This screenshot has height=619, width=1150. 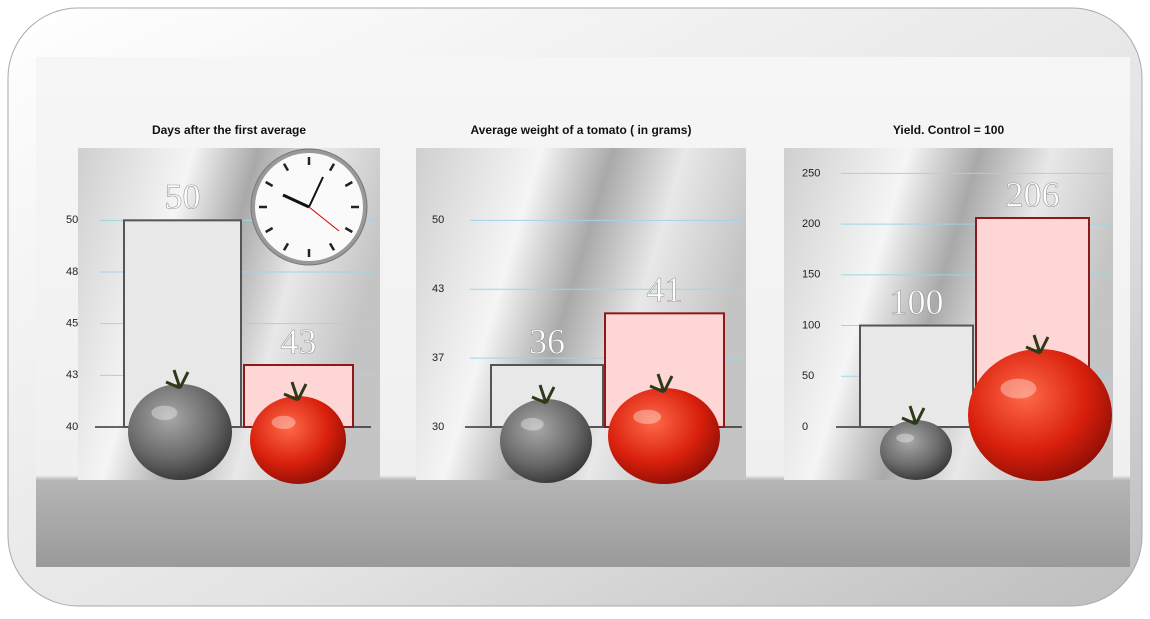 What do you see at coordinates (324, 219) in the screenshot?
I see `clock-second` at bounding box center [324, 219].